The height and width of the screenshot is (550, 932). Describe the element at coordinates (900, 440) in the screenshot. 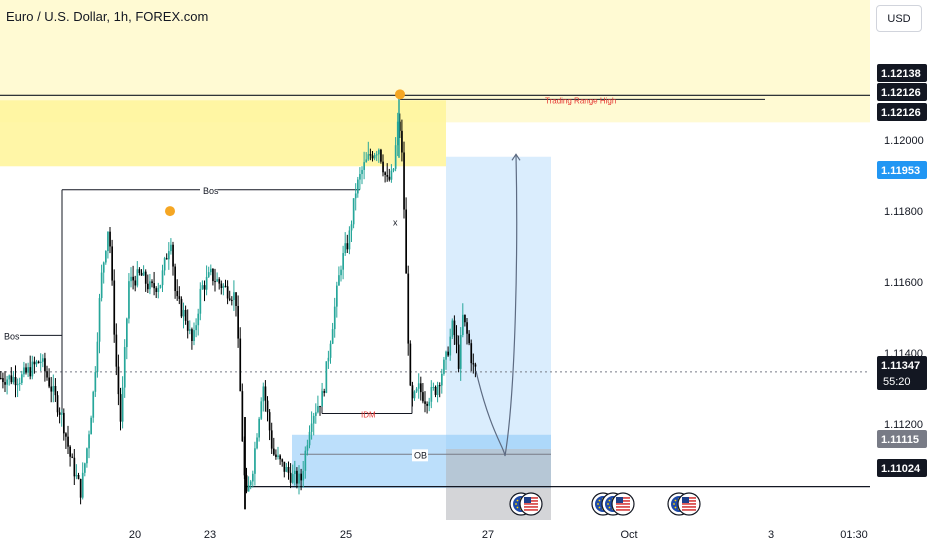

I see `price-badge-label: 1.11115` at that location.